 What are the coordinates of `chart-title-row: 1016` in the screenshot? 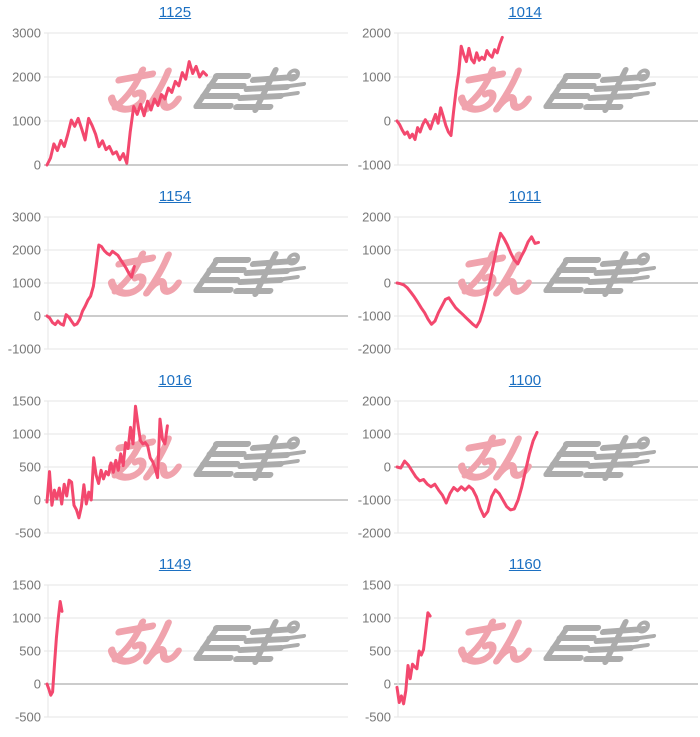 It's located at (175, 381).